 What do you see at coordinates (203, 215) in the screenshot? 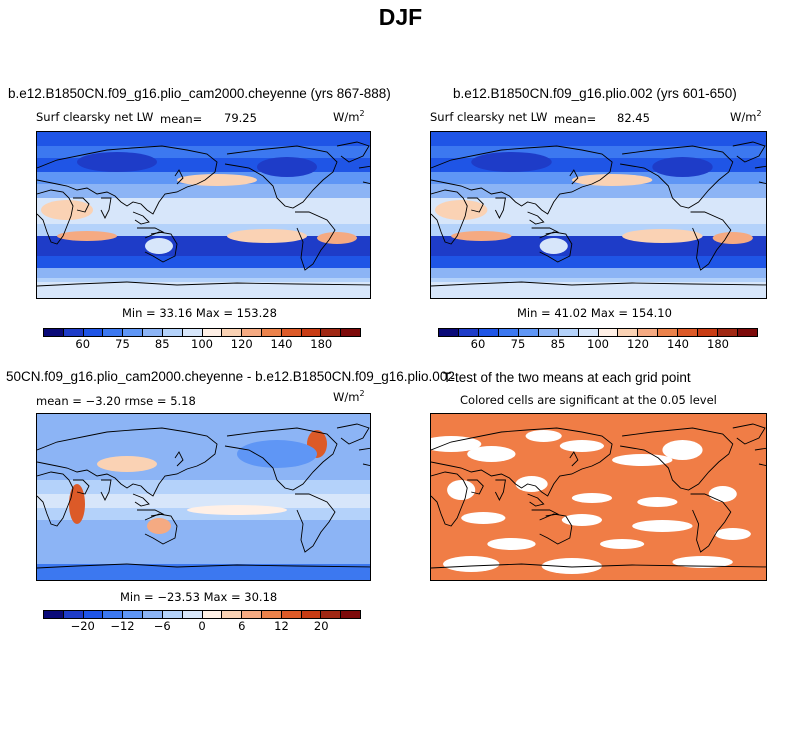
I see `panel-a-map` at bounding box center [203, 215].